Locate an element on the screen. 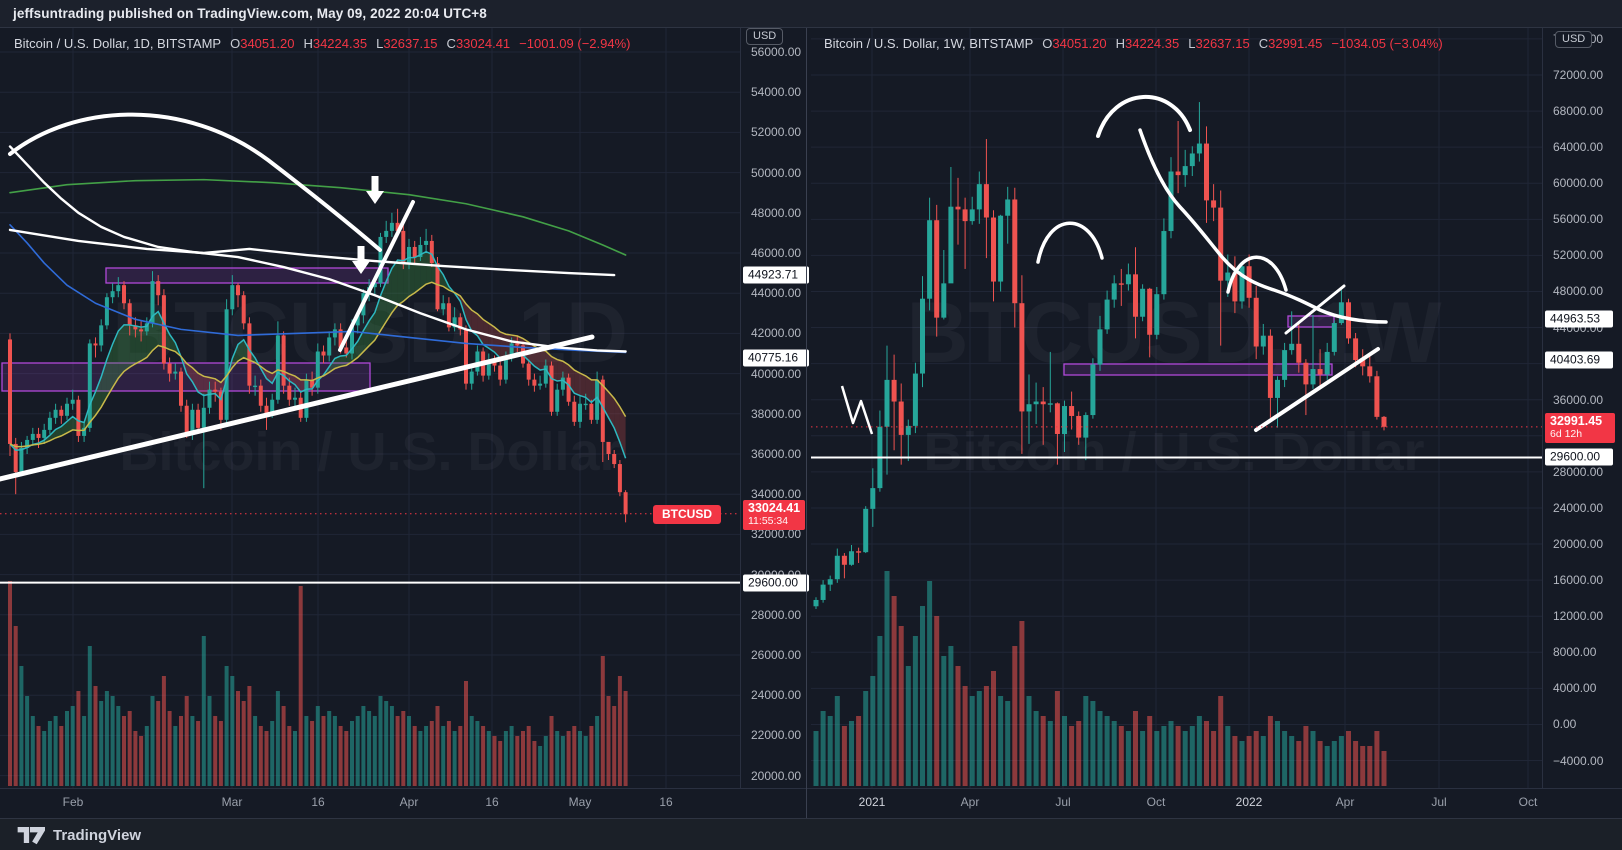 Image resolution: width=1622 pixels, height=850 pixels. bar-countdown: 6d 12h is located at coordinates (1566, 433).